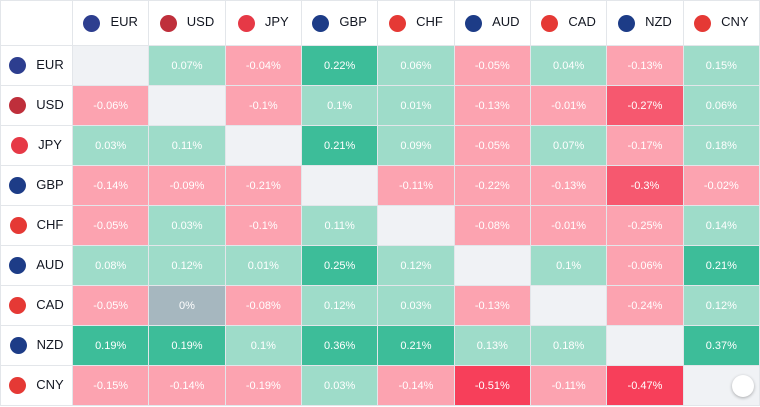  Describe the element at coordinates (339, 65) in the screenshot. I see `cell: 0.22%` at that location.